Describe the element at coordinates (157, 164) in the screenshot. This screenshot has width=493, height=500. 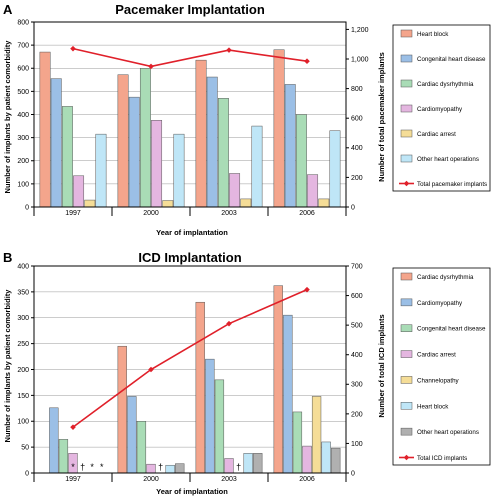
I see `panel-a-bar-cardiomyopathy-2000` at that location.